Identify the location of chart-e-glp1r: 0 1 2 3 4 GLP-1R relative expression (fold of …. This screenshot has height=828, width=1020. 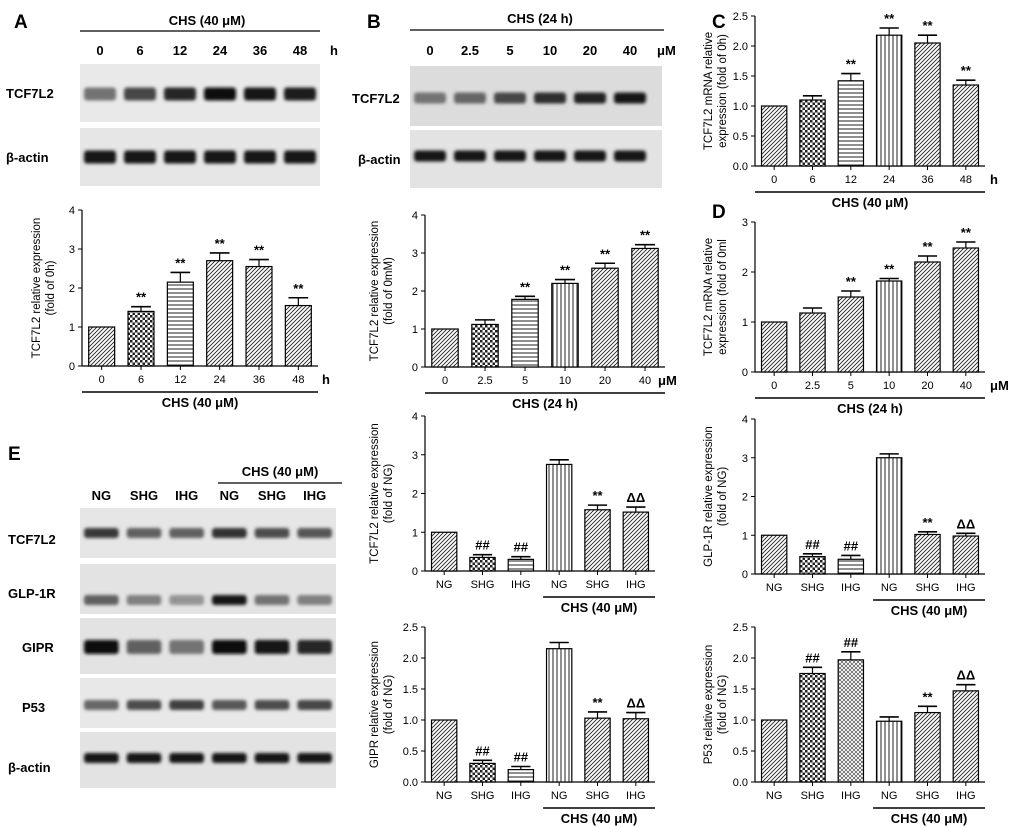
(844, 516).